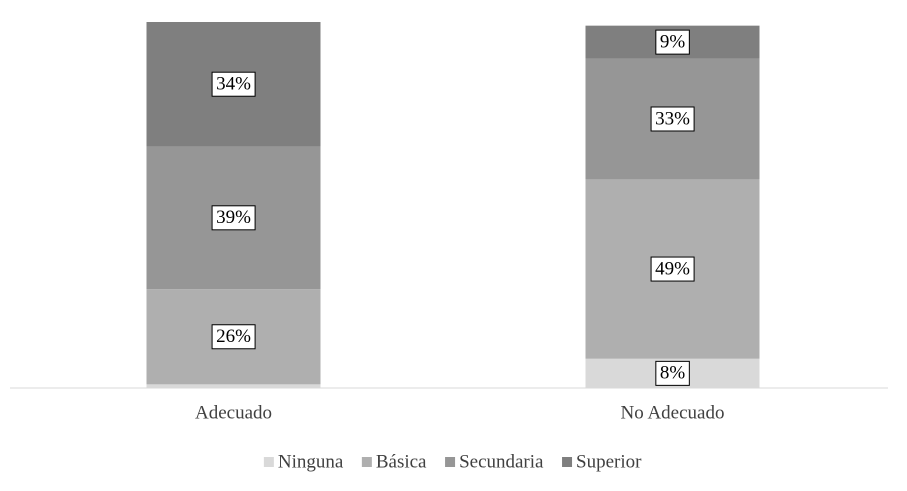  I want to click on legend-label: Ninguna, so click(311, 461).